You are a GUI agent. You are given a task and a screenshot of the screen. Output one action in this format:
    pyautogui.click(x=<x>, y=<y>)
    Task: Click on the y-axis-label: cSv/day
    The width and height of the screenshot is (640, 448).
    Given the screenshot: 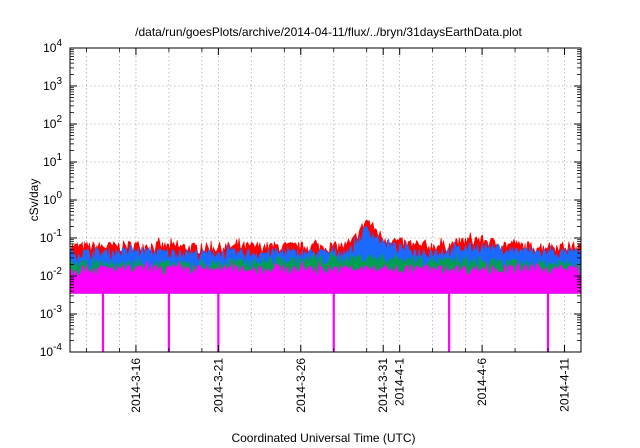 What is the action you would take?
    pyautogui.click(x=34, y=200)
    